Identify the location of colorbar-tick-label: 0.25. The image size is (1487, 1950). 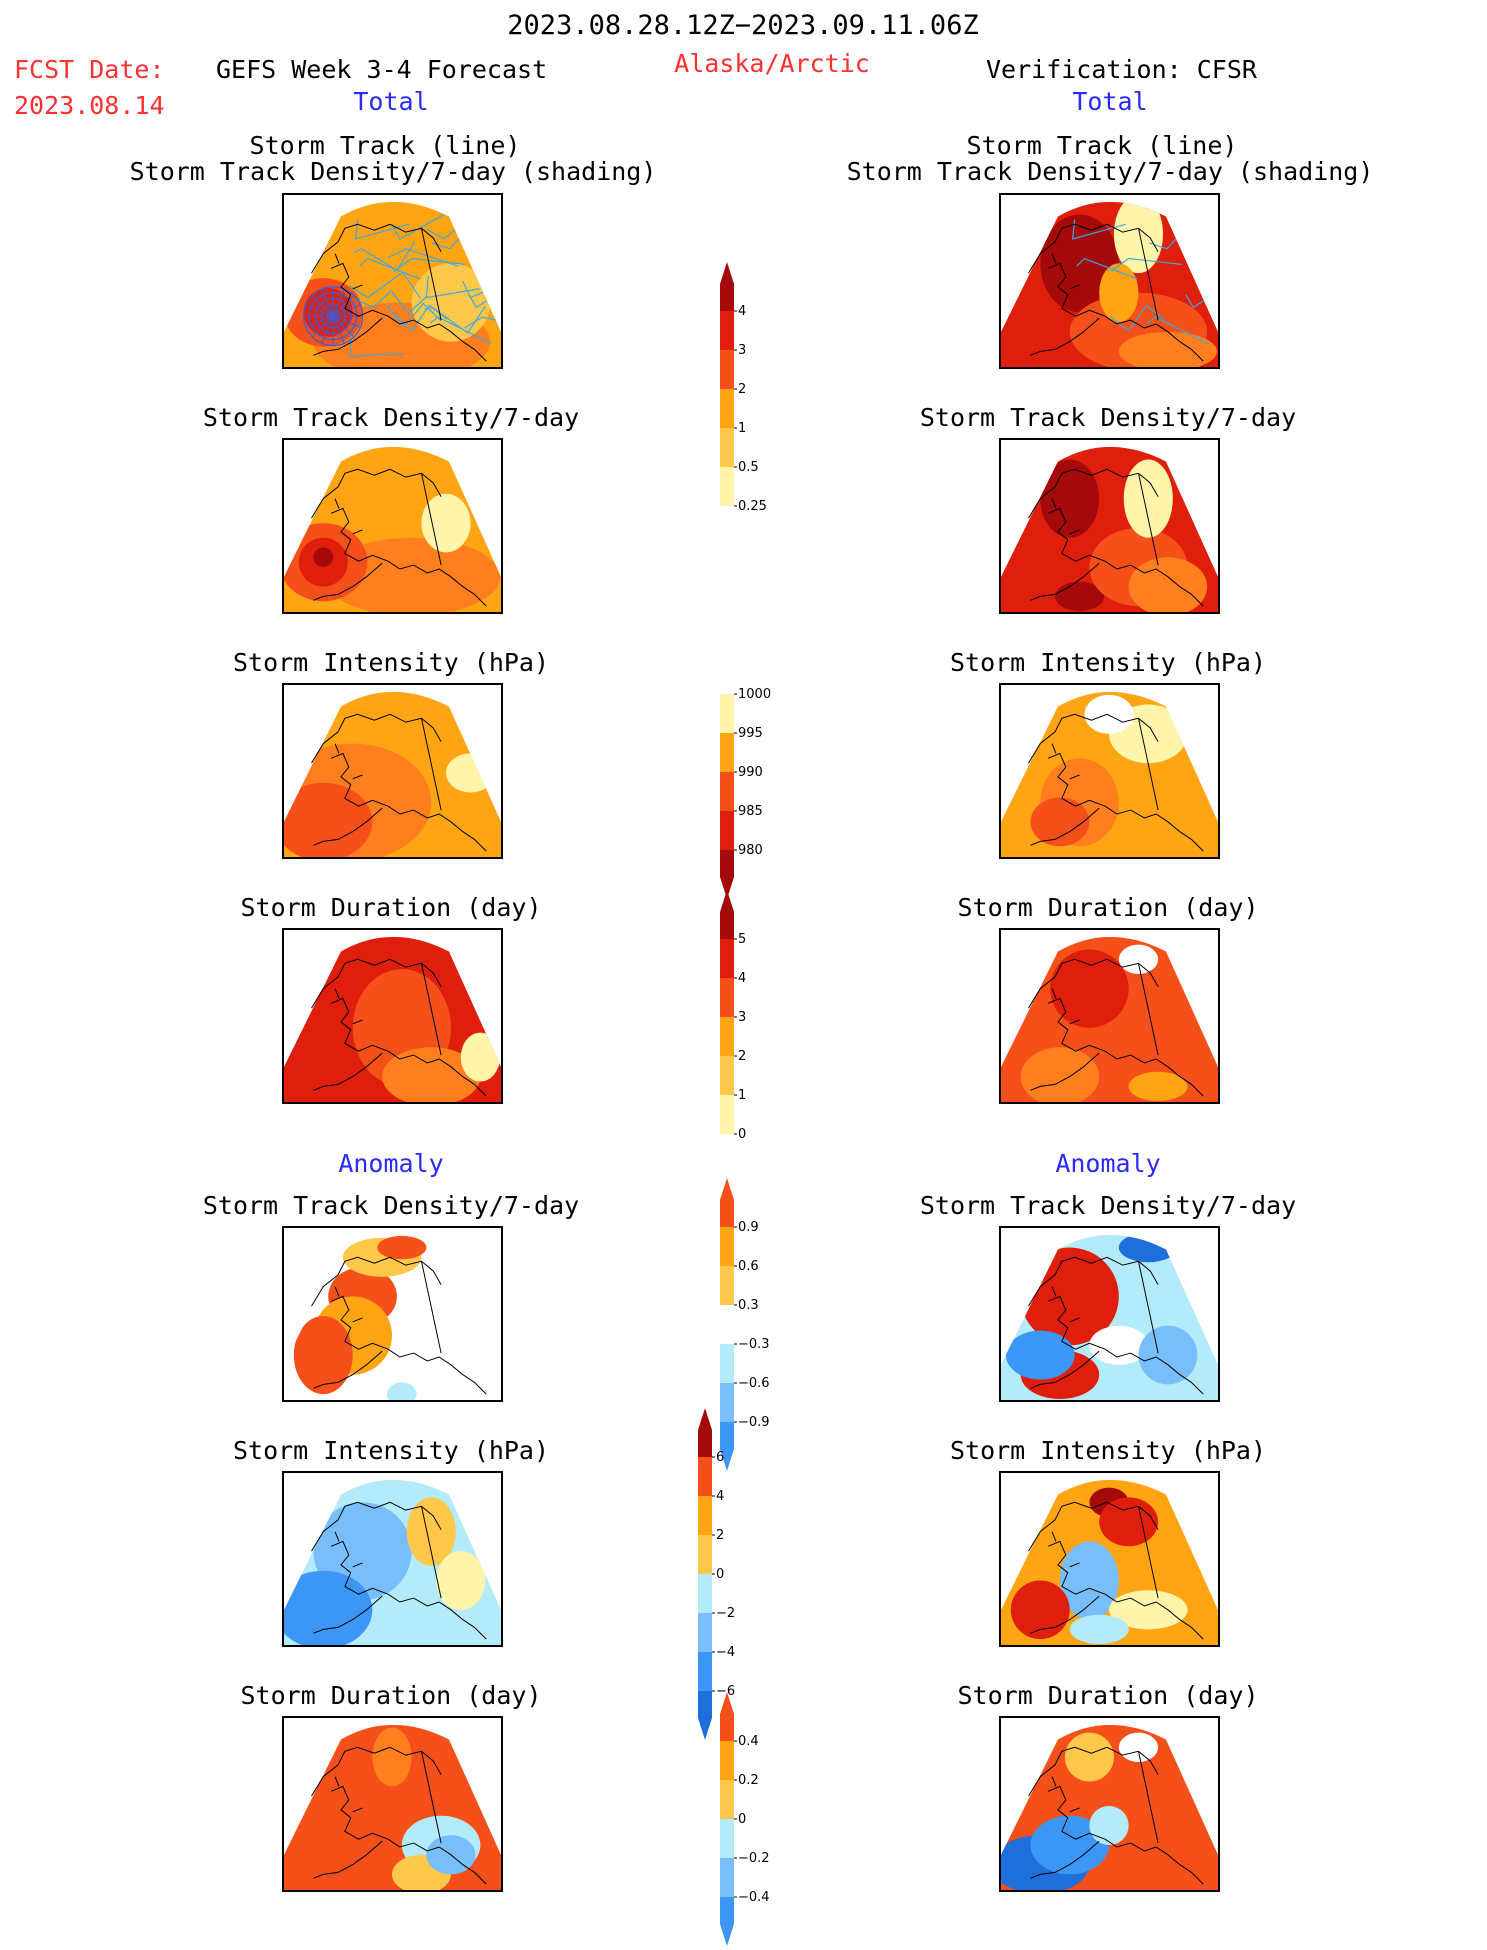
(752, 506).